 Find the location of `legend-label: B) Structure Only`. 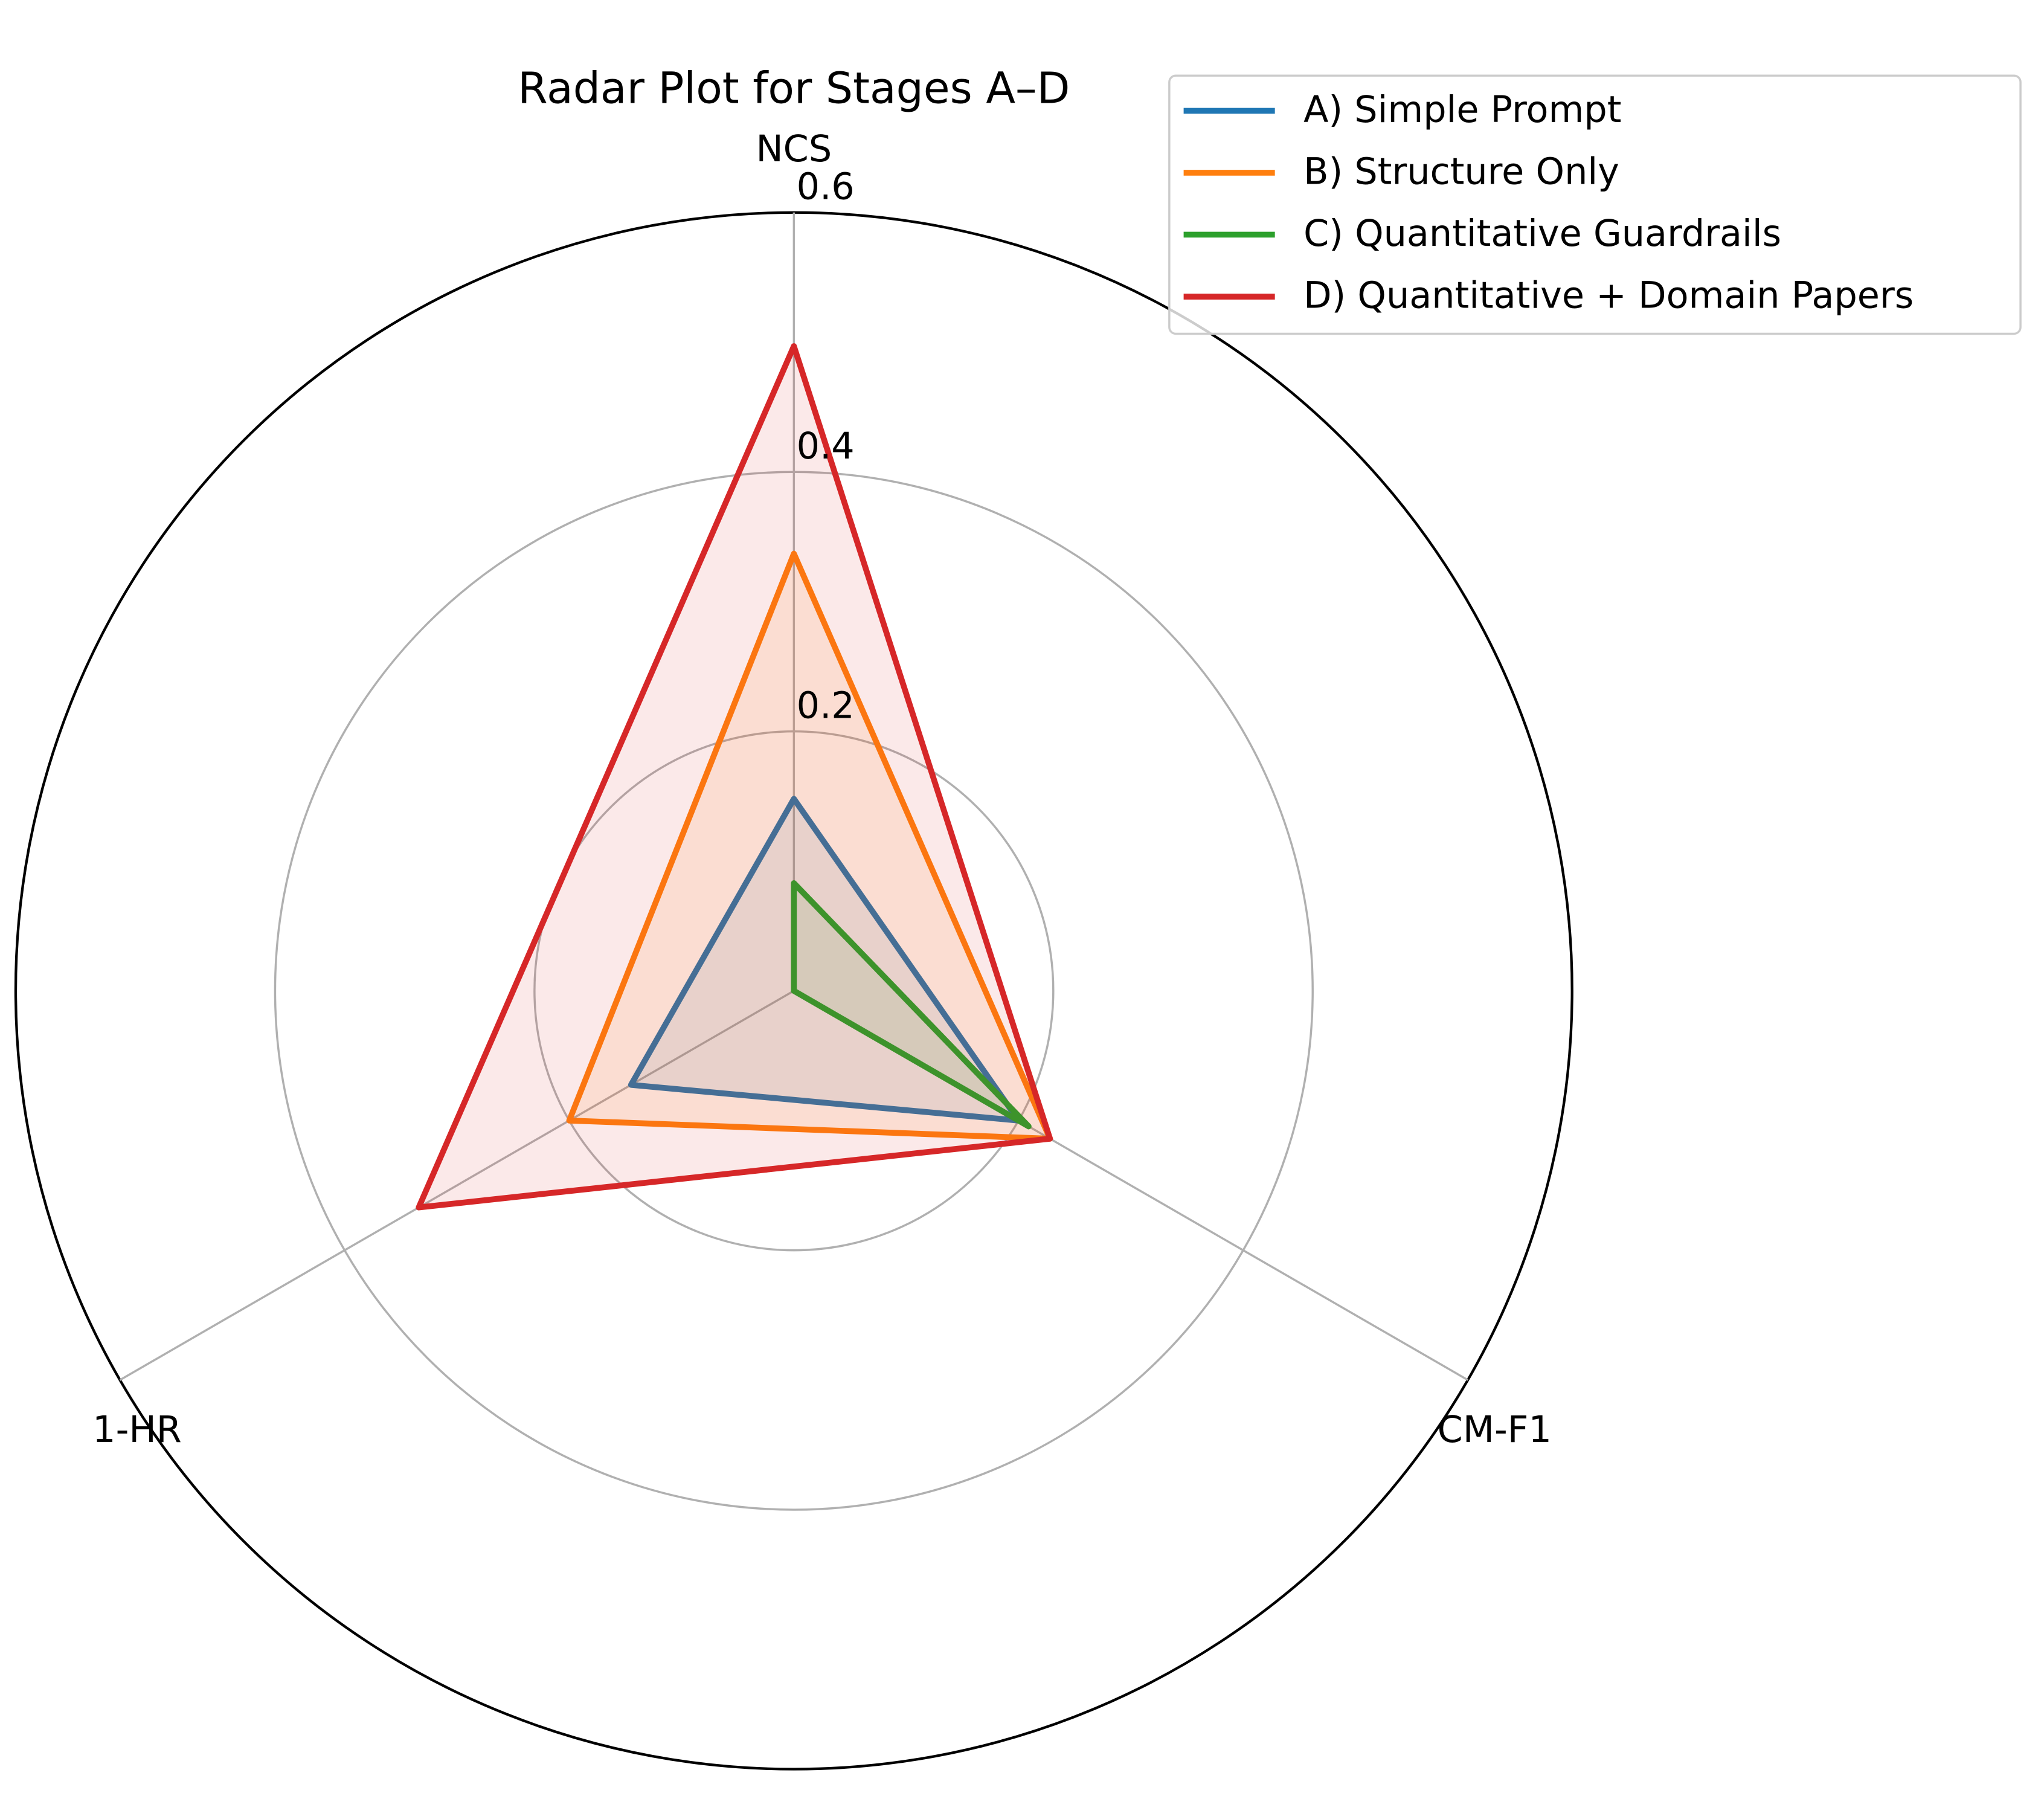

legend-label: B) Structure Only is located at coordinates (1461, 172).